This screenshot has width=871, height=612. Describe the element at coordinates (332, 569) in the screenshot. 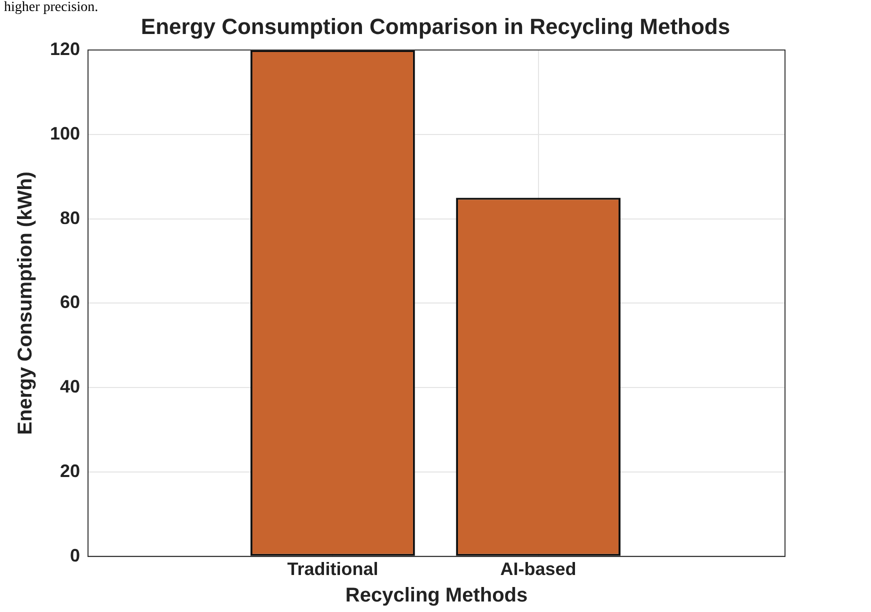

I see `x-tick-label: Traditional` at that location.